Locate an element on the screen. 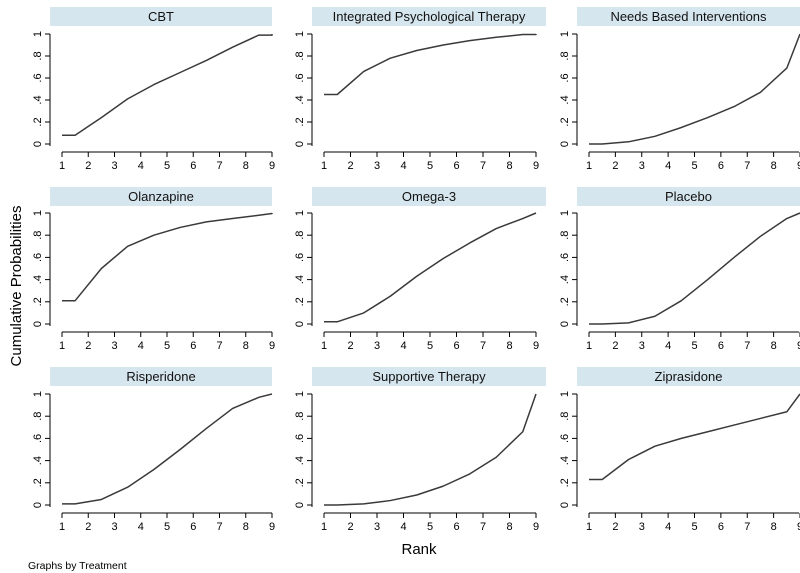 The image size is (800, 573). panel-5: Omega-3 0 .2 .4 .6 .8 1 1 2 3 4 5 6 7 8 9 is located at coordinates (420, 269).